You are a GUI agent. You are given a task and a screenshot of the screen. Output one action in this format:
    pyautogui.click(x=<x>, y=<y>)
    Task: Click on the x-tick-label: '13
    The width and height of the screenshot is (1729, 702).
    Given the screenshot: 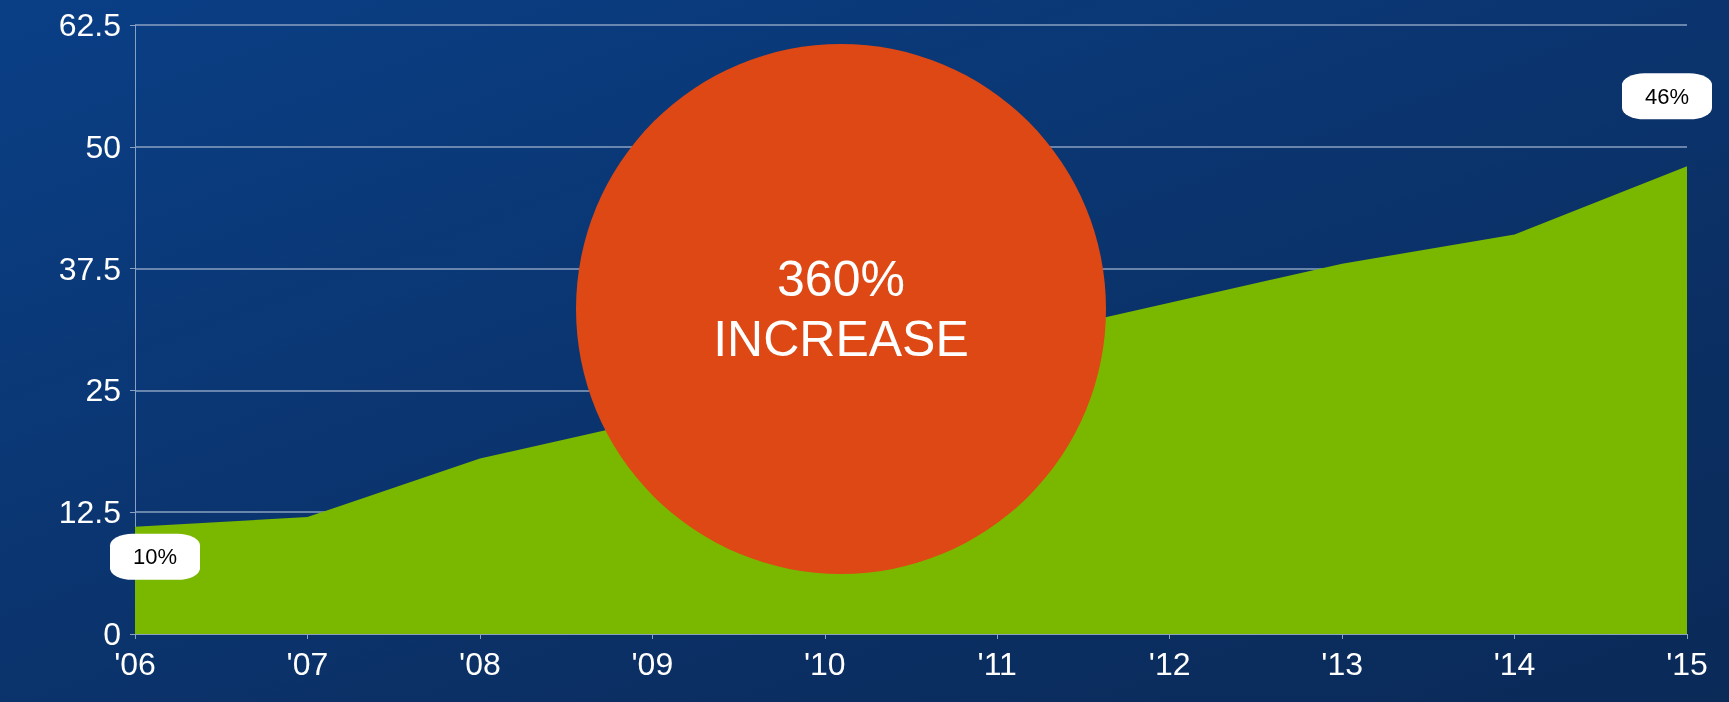 What is the action you would take?
    pyautogui.click(x=1342, y=664)
    